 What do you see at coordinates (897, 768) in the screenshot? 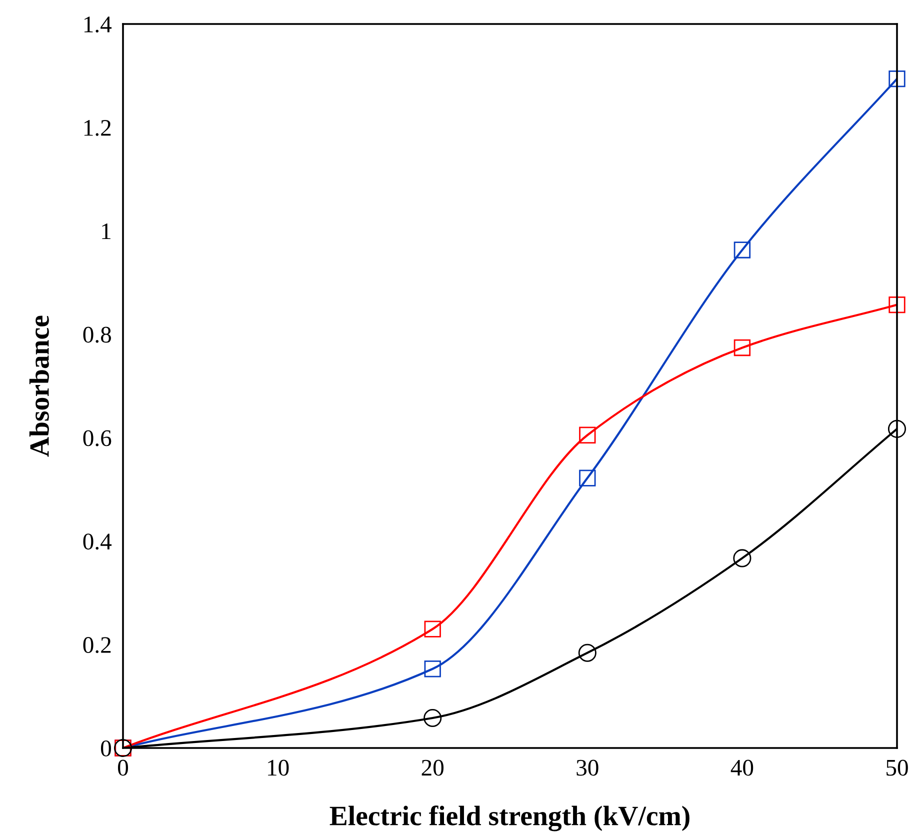
I see `x-tick-label: 50` at bounding box center [897, 768].